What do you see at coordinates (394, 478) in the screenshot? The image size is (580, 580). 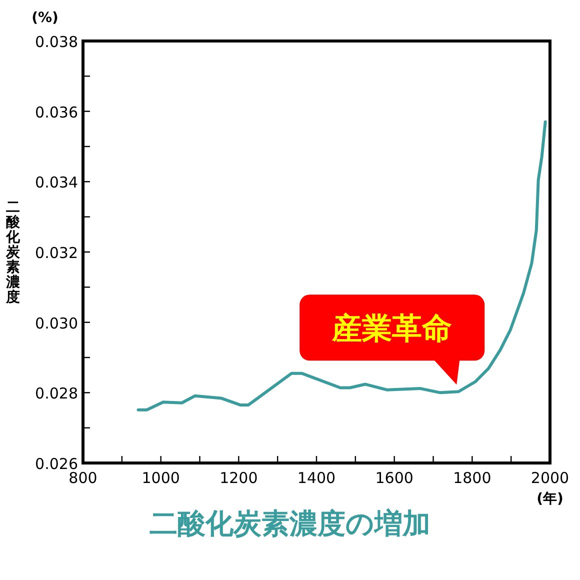 I see `x-tick-label: 1600` at bounding box center [394, 478].